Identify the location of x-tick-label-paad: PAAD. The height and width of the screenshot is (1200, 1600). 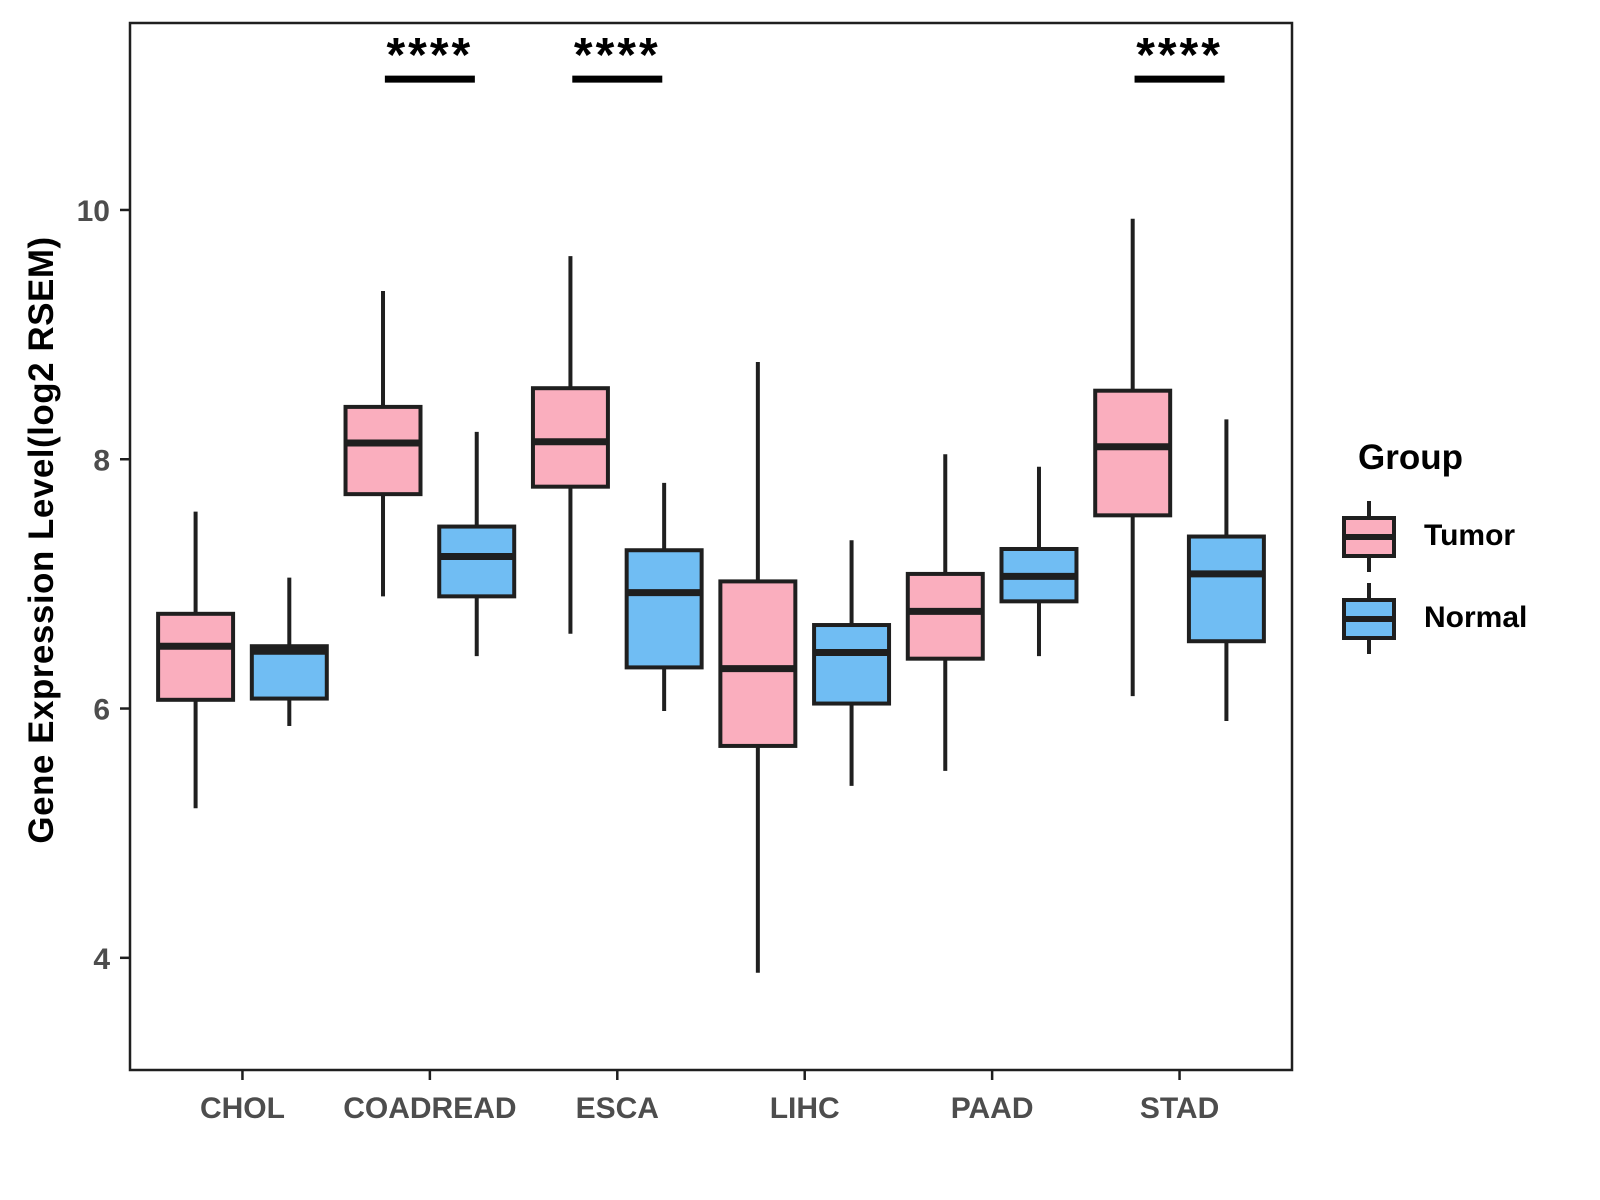
(992, 1108).